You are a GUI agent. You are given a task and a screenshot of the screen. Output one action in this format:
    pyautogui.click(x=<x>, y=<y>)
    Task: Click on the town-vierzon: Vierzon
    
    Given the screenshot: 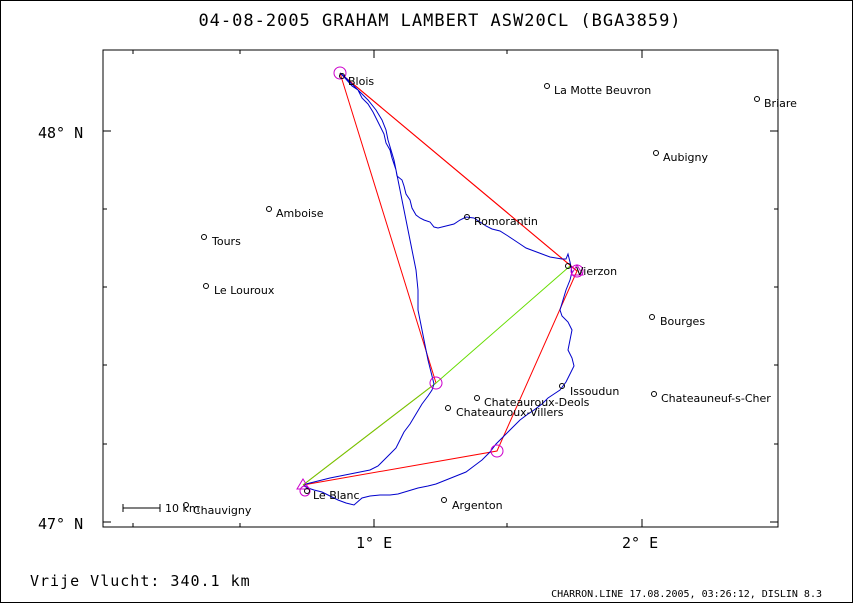 What is the action you would take?
    pyautogui.click(x=591, y=270)
    